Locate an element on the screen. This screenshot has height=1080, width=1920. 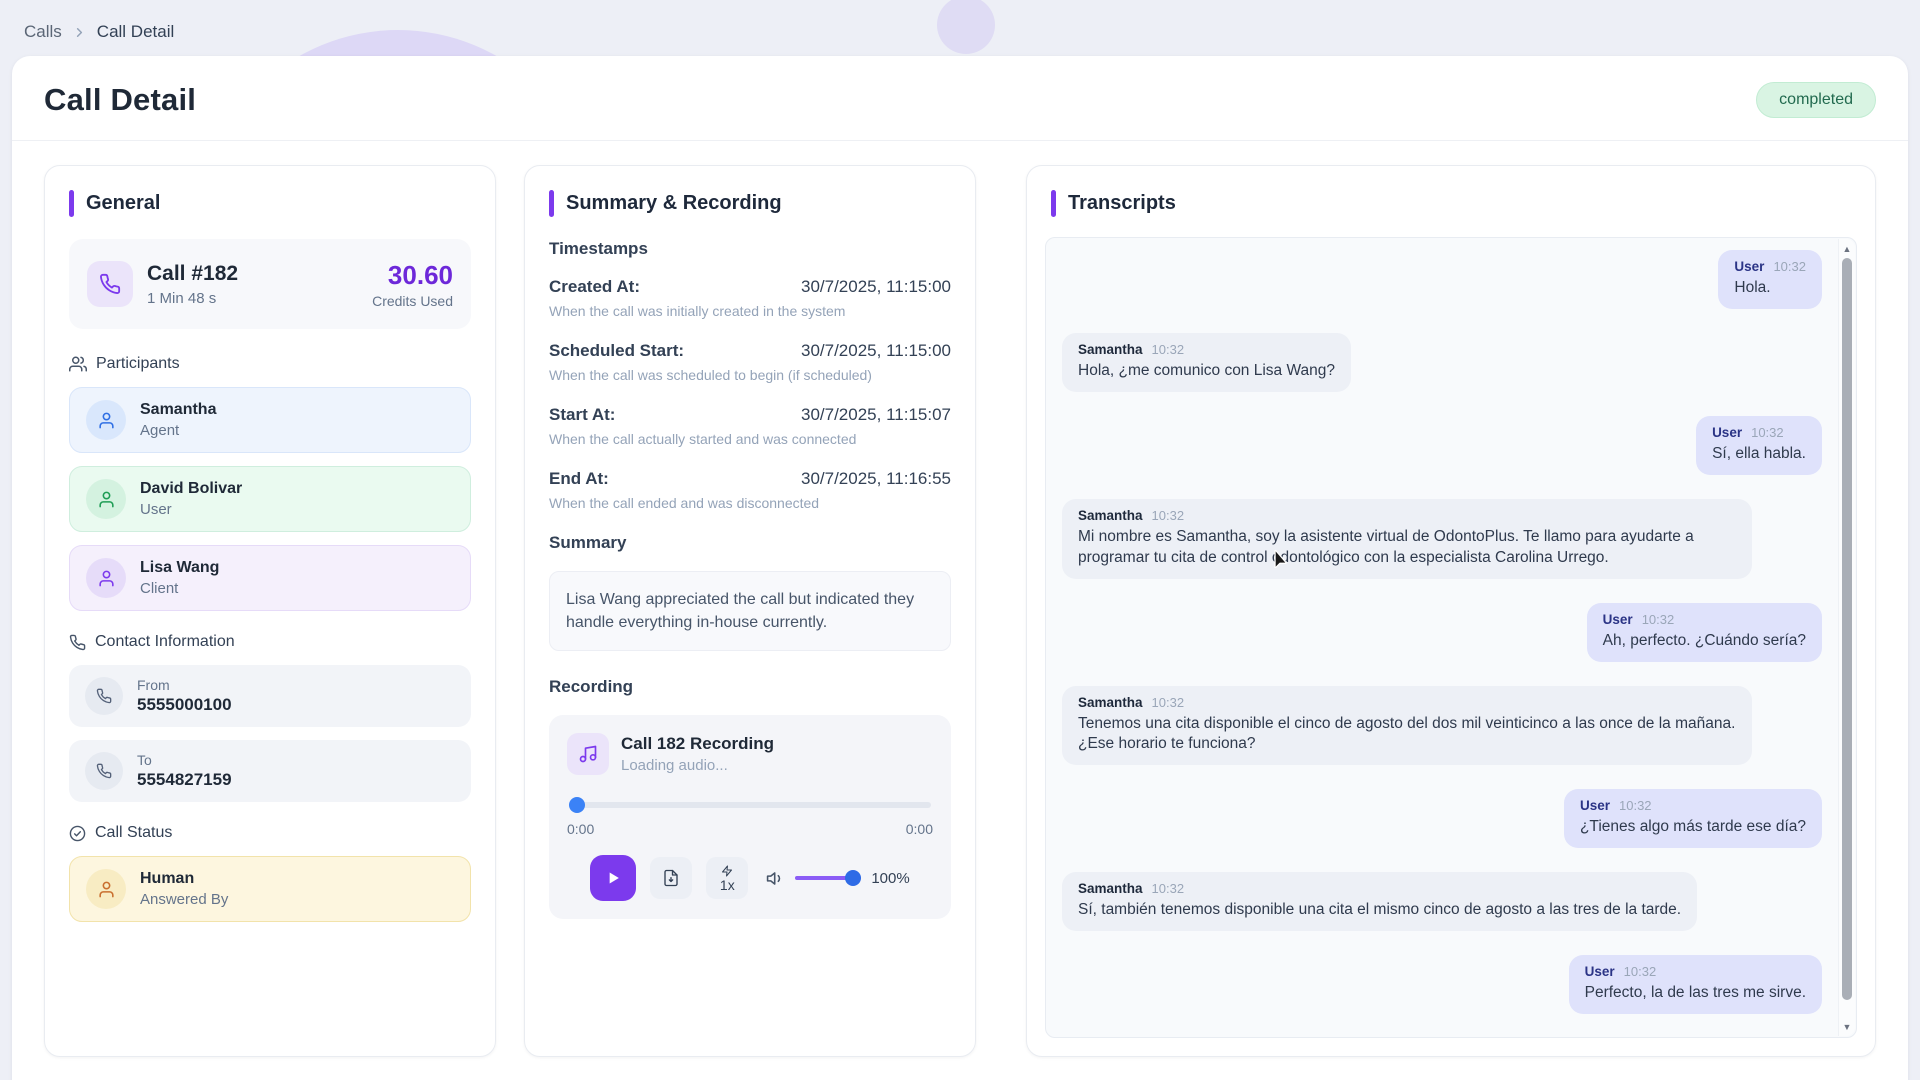
play-button is located at coordinates (613, 878).